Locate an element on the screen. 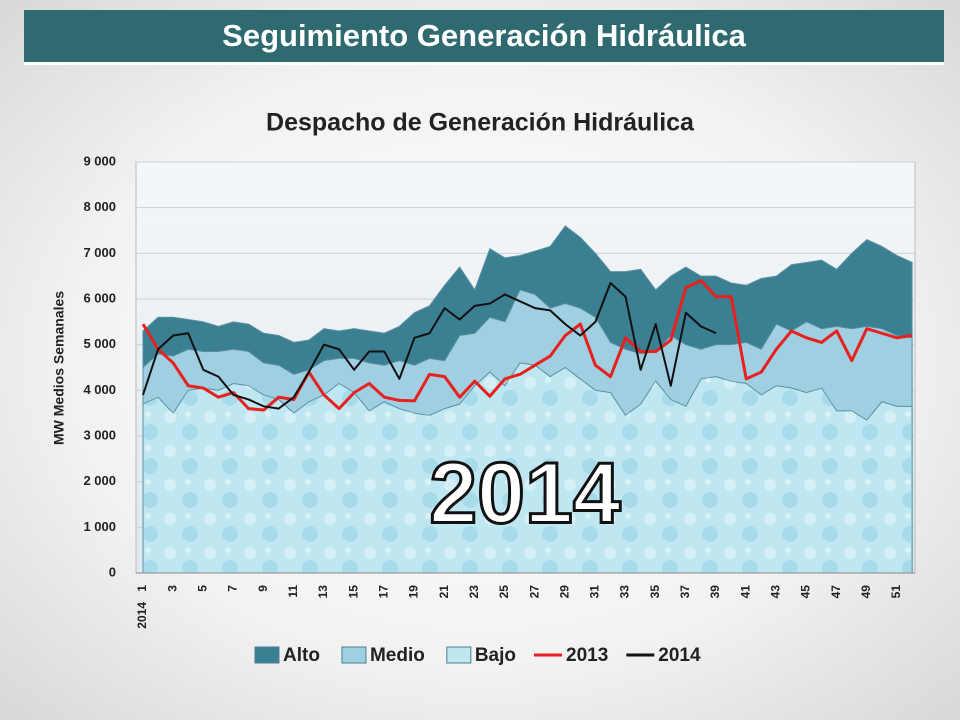  x-group-label: 2014 is located at coordinates (142, 615).